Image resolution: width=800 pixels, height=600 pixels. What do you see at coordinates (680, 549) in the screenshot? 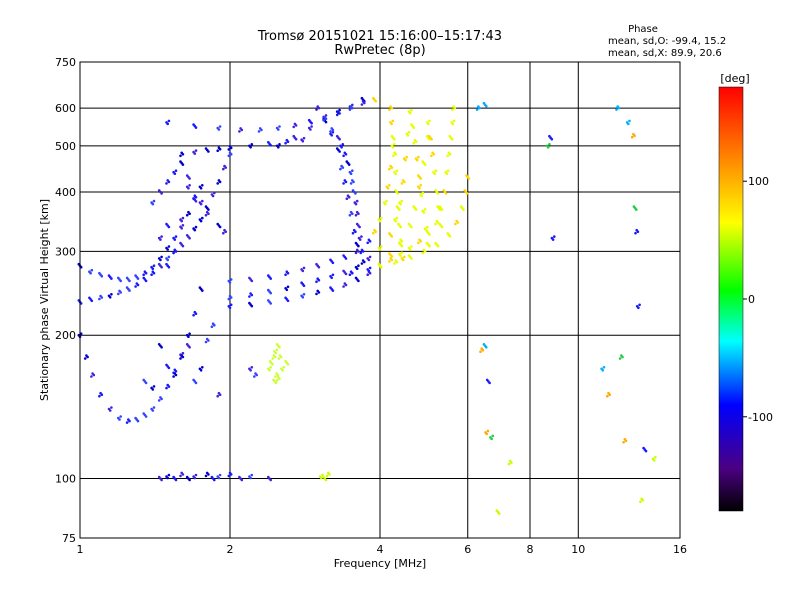
I see `x-tick-label: 16` at bounding box center [680, 549].